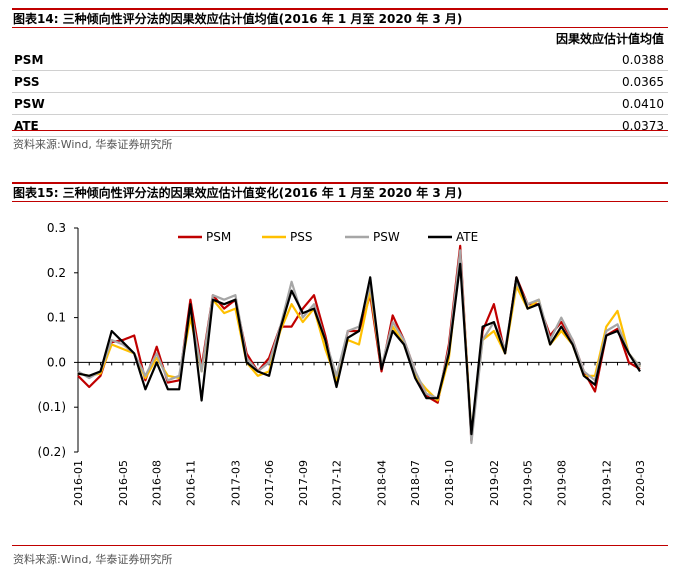 The height and width of the screenshot is (571, 700). What do you see at coordinates (52, 452) in the screenshot?
I see `y-tick-label: (0.2)` at bounding box center [52, 452].